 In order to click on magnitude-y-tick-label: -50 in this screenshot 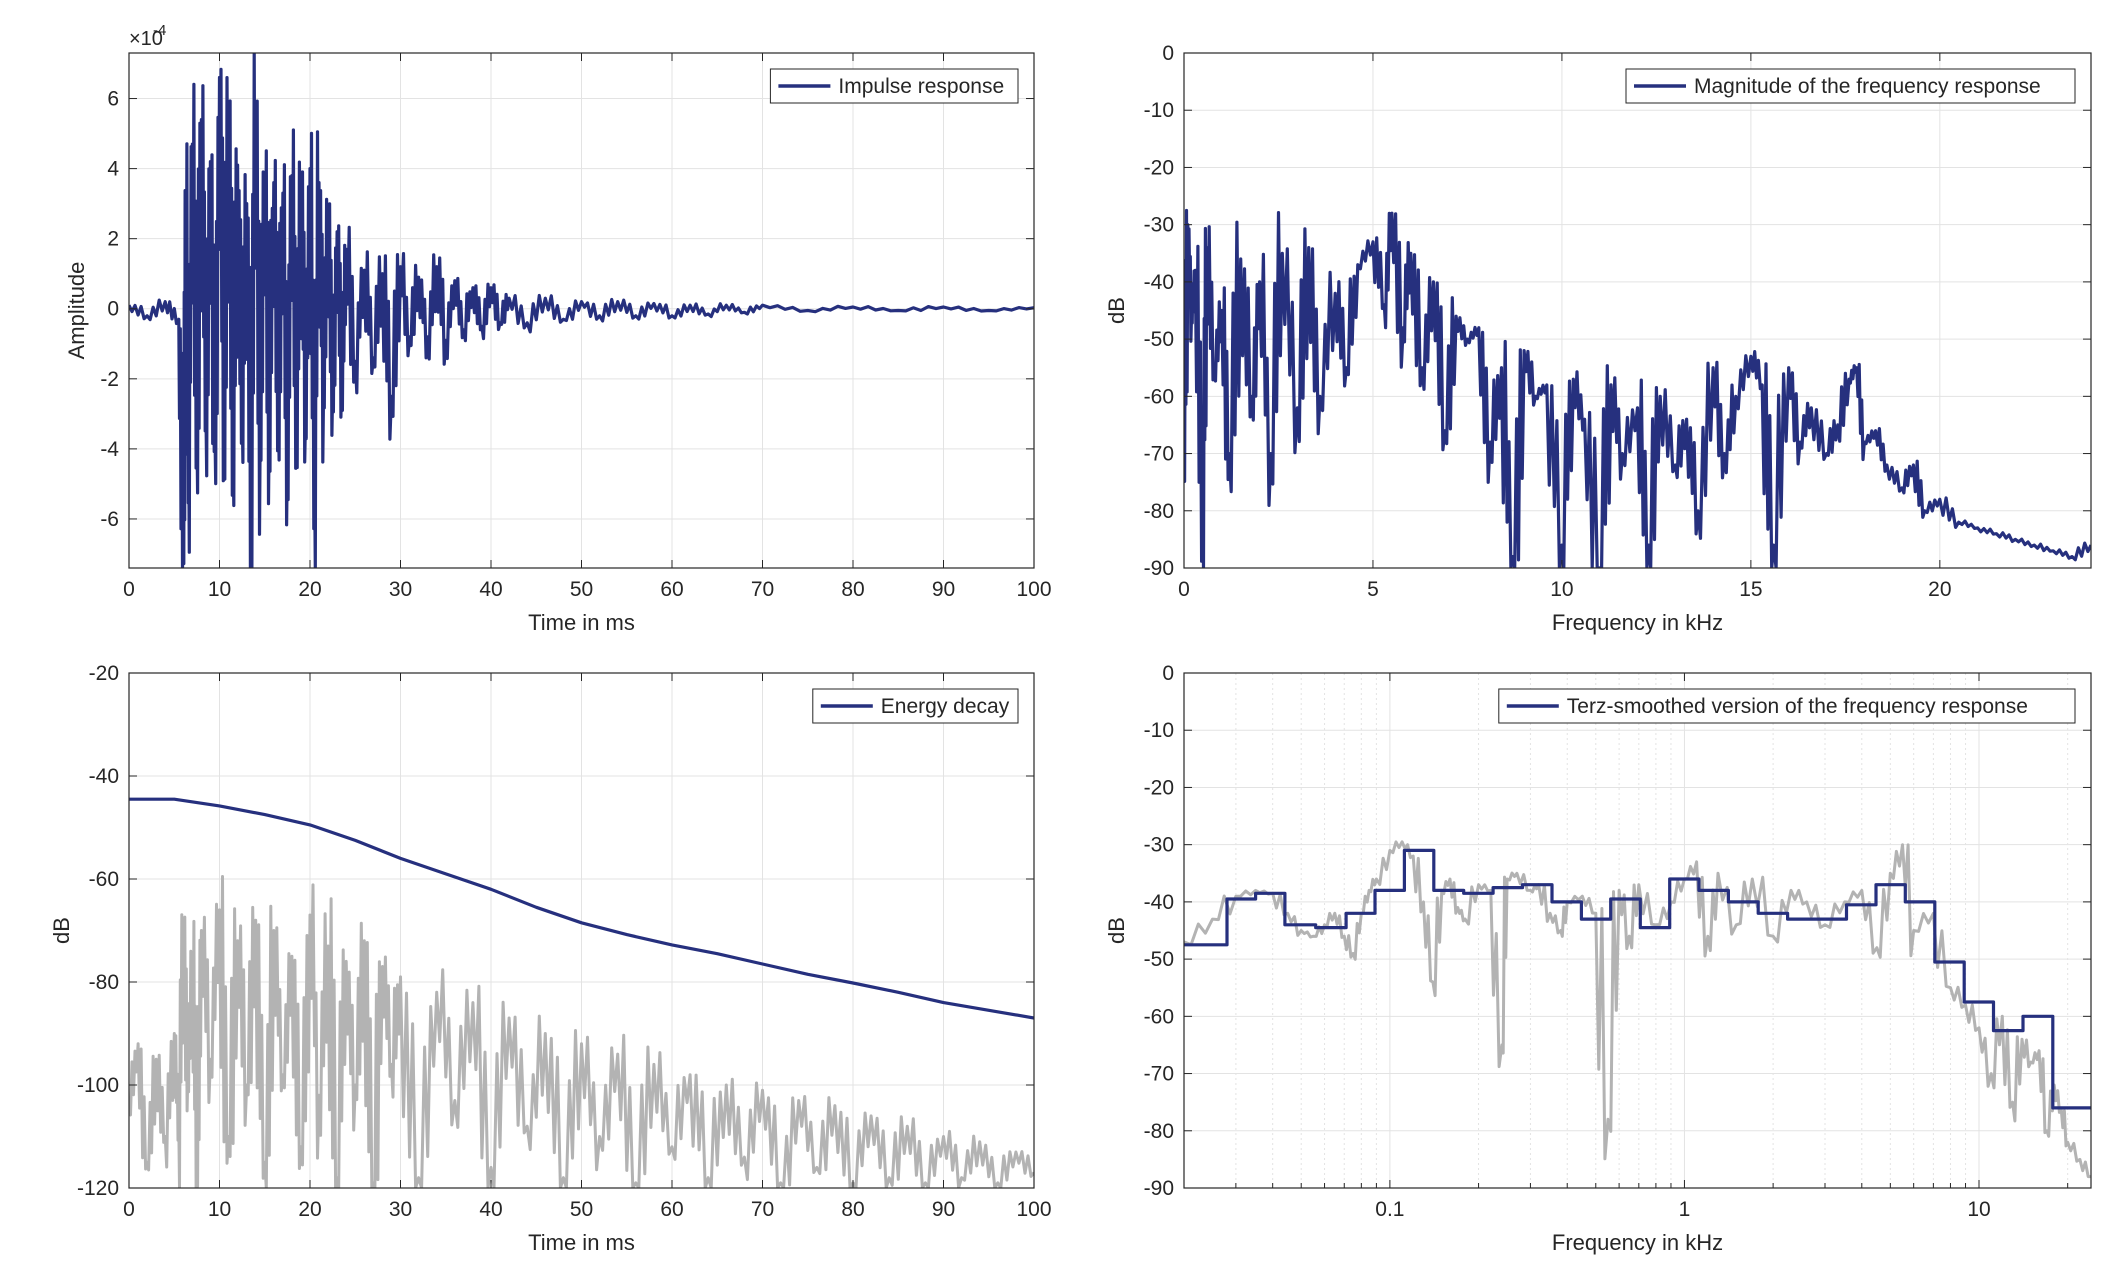, I will do `click(1159, 339)`.